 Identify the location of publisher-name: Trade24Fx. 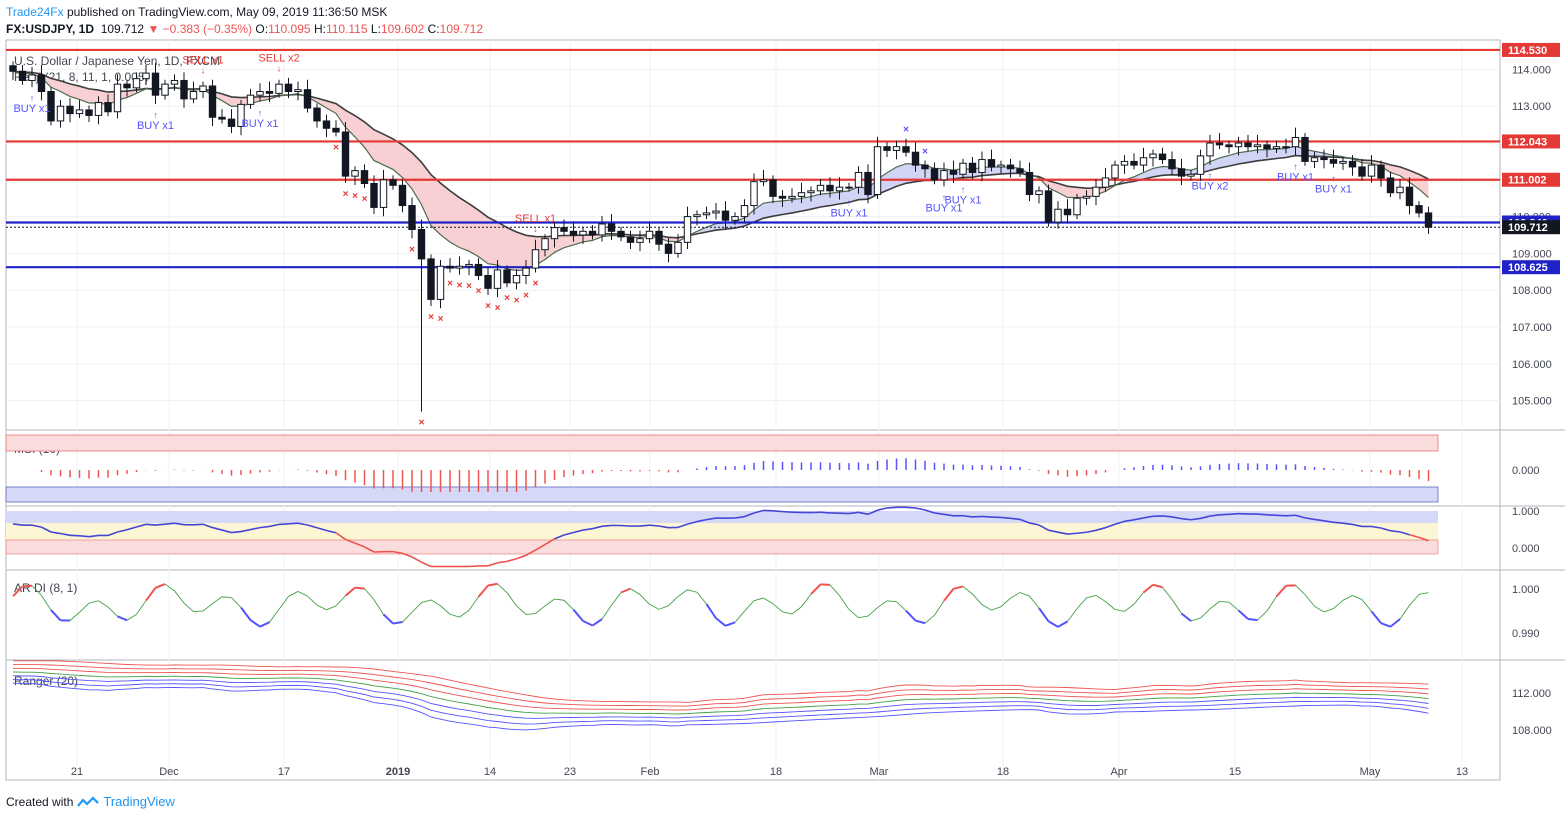
(35, 12).